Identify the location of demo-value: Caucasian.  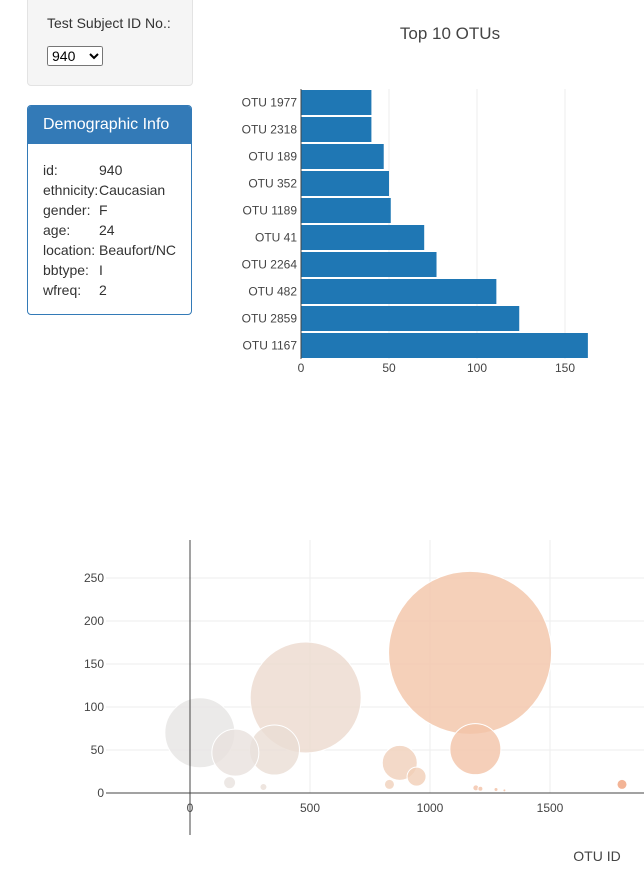
(132, 190).